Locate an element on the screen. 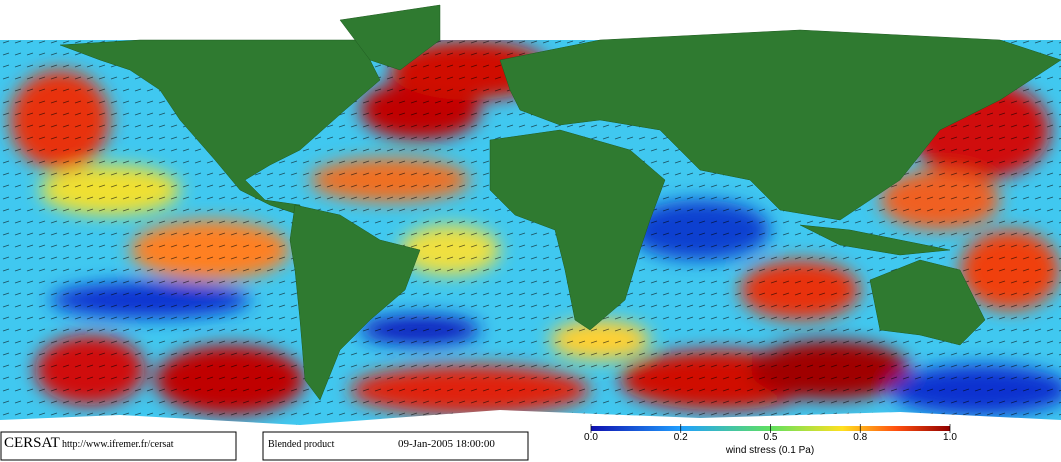  datetime: 09-Jan-2005 18:00:00 is located at coordinates (446, 444).